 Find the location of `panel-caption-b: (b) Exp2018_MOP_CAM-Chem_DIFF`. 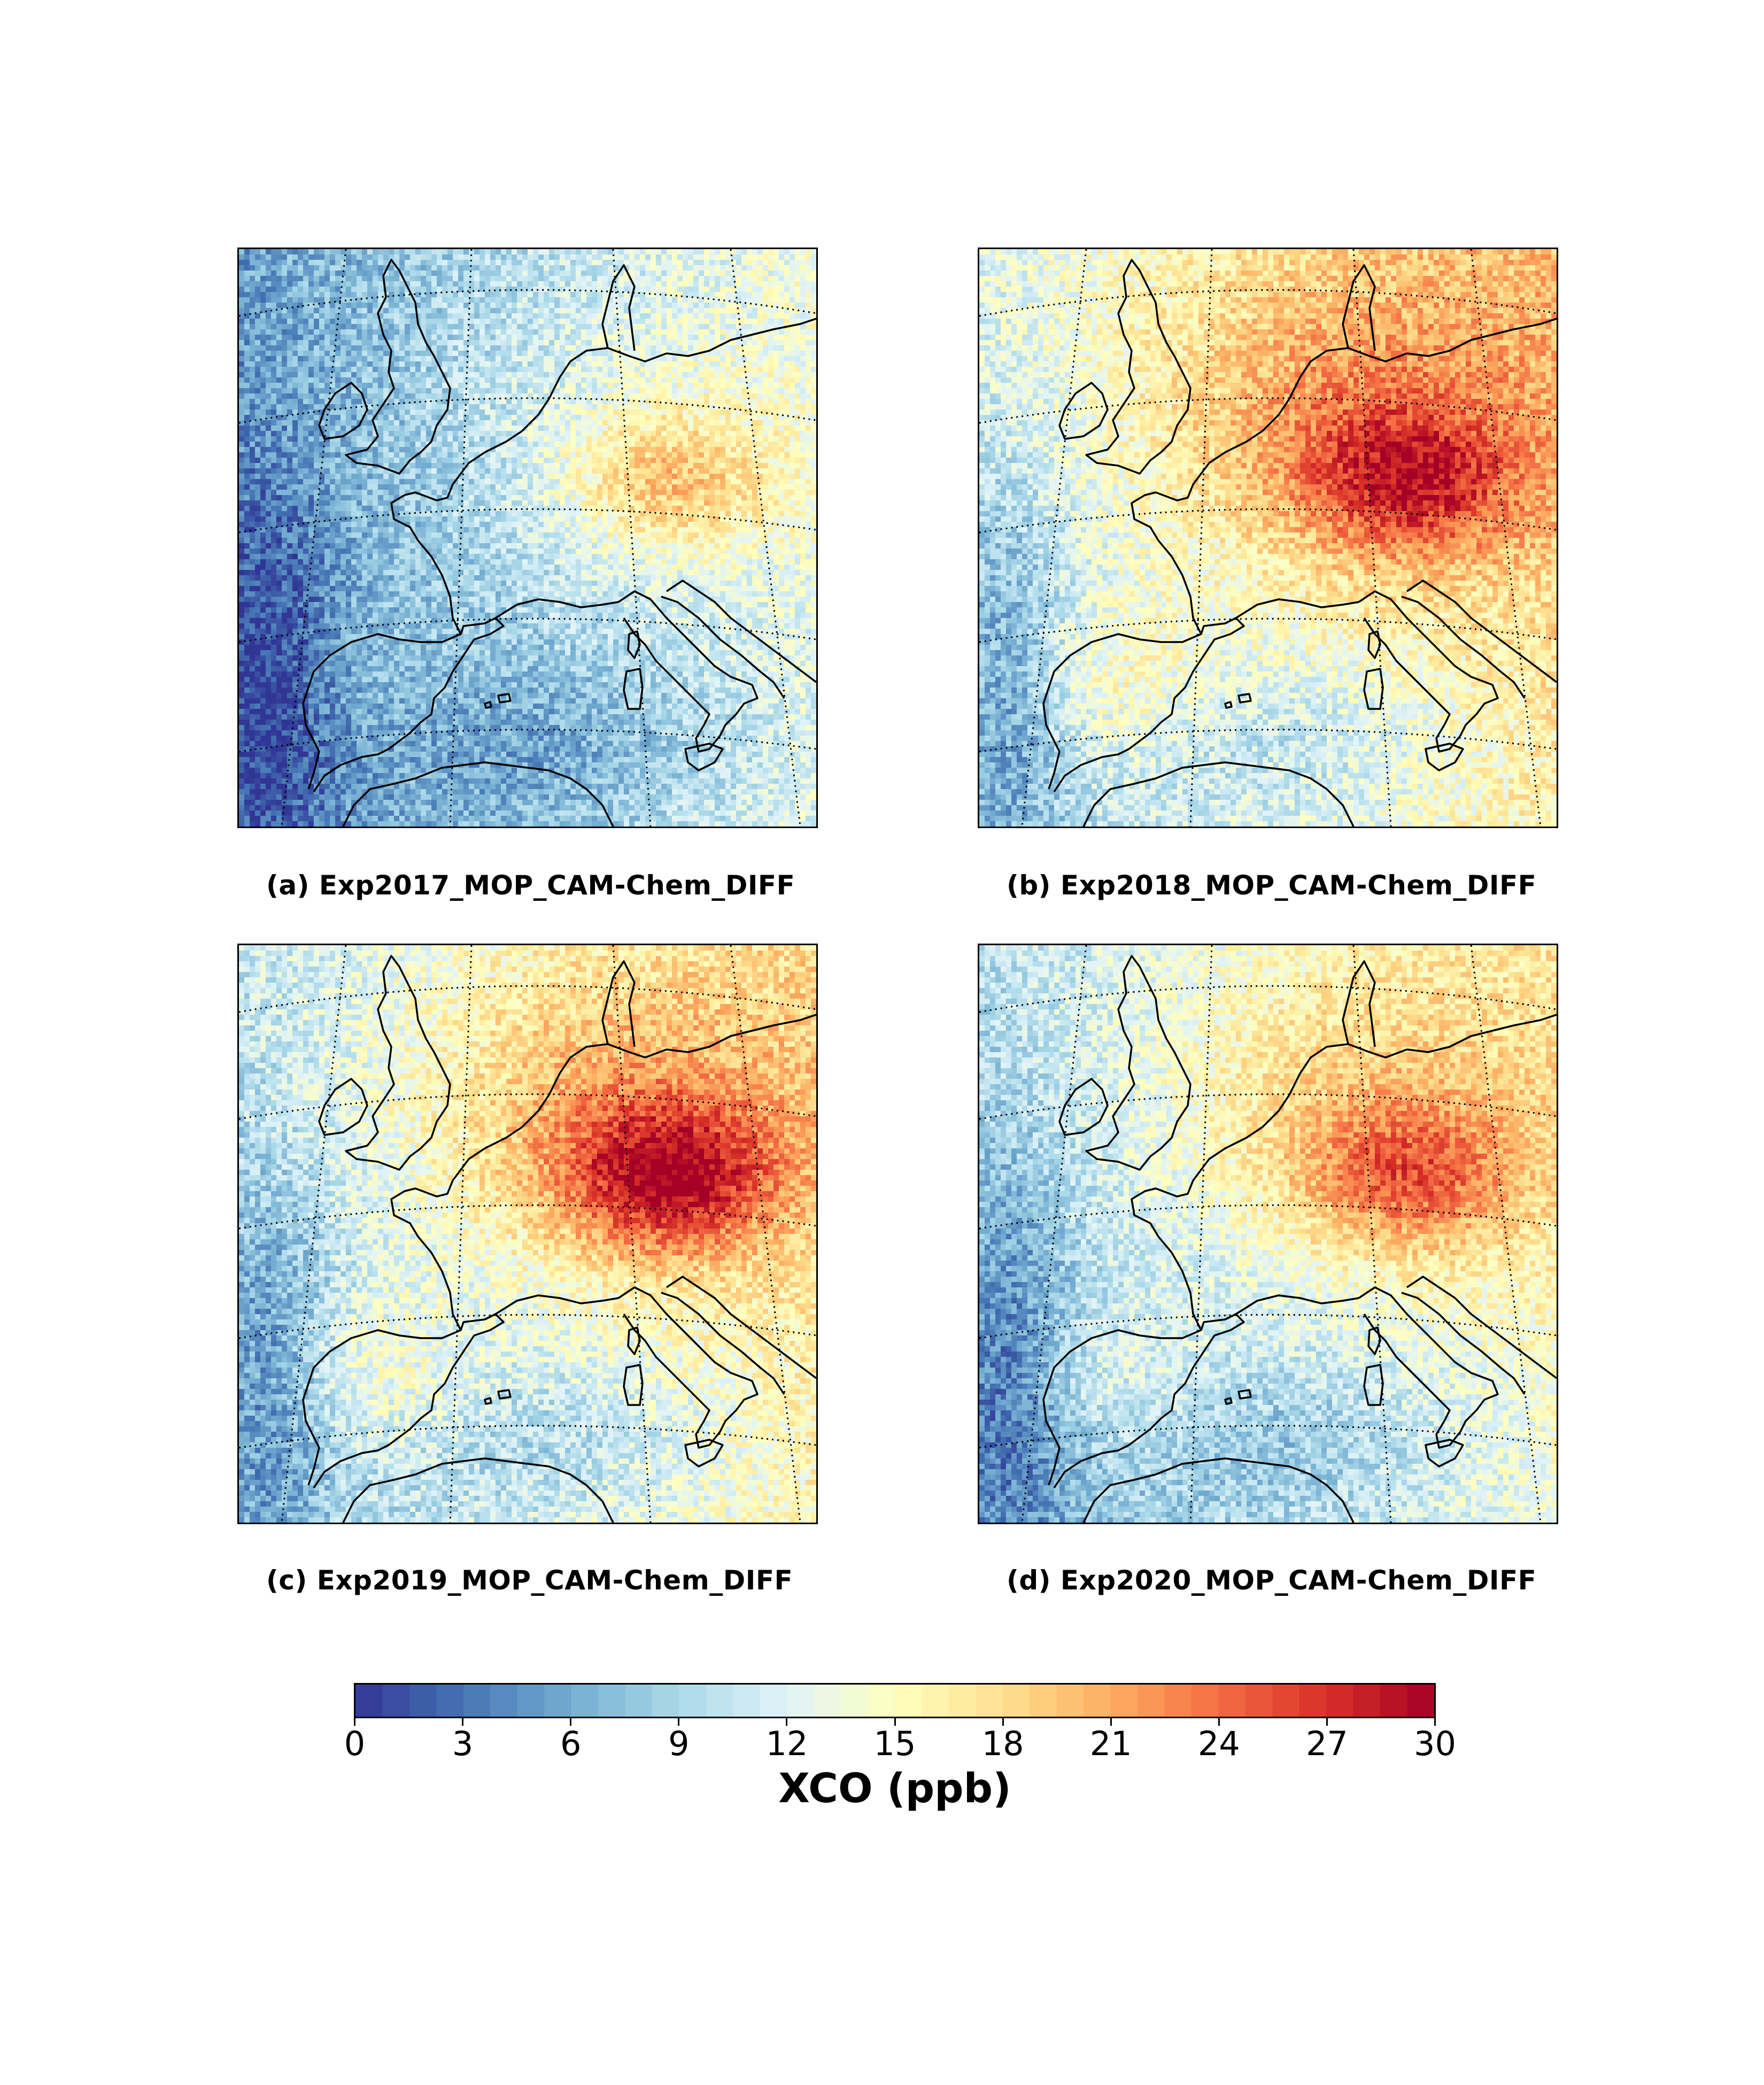

panel-caption-b: (b) Exp2018_MOP_CAM-Chem_DIFF is located at coordinates (1272, 885).